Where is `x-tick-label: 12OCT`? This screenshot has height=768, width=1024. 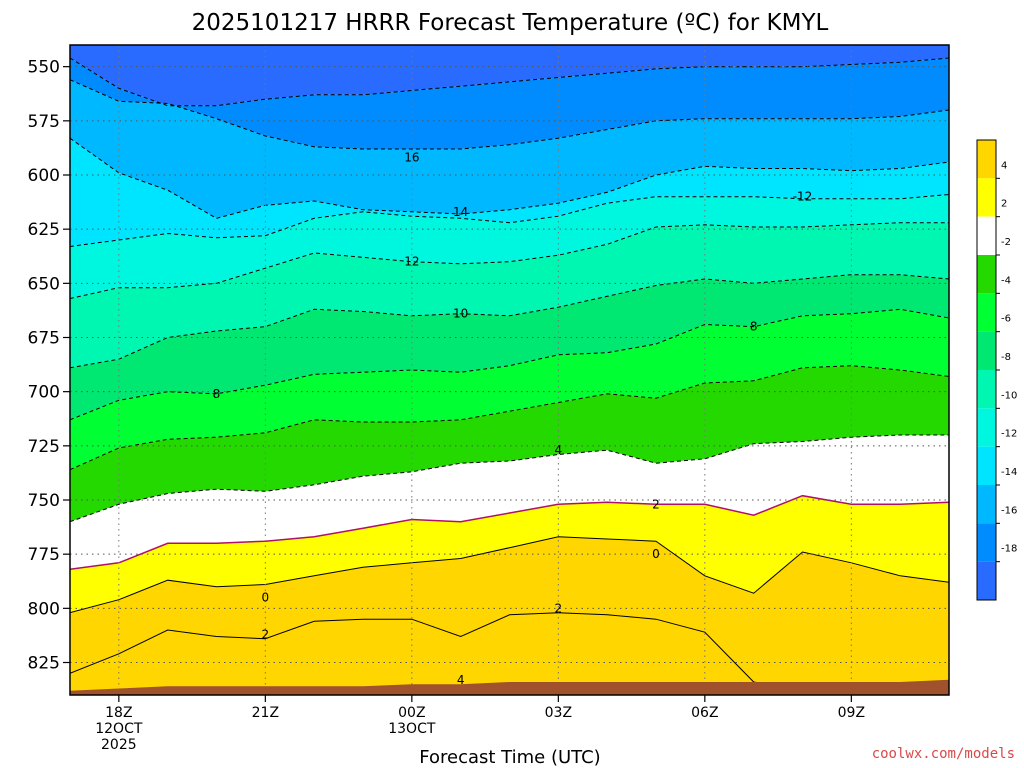 x-tick-label: 12OCT is located at coordinates (119, 729).